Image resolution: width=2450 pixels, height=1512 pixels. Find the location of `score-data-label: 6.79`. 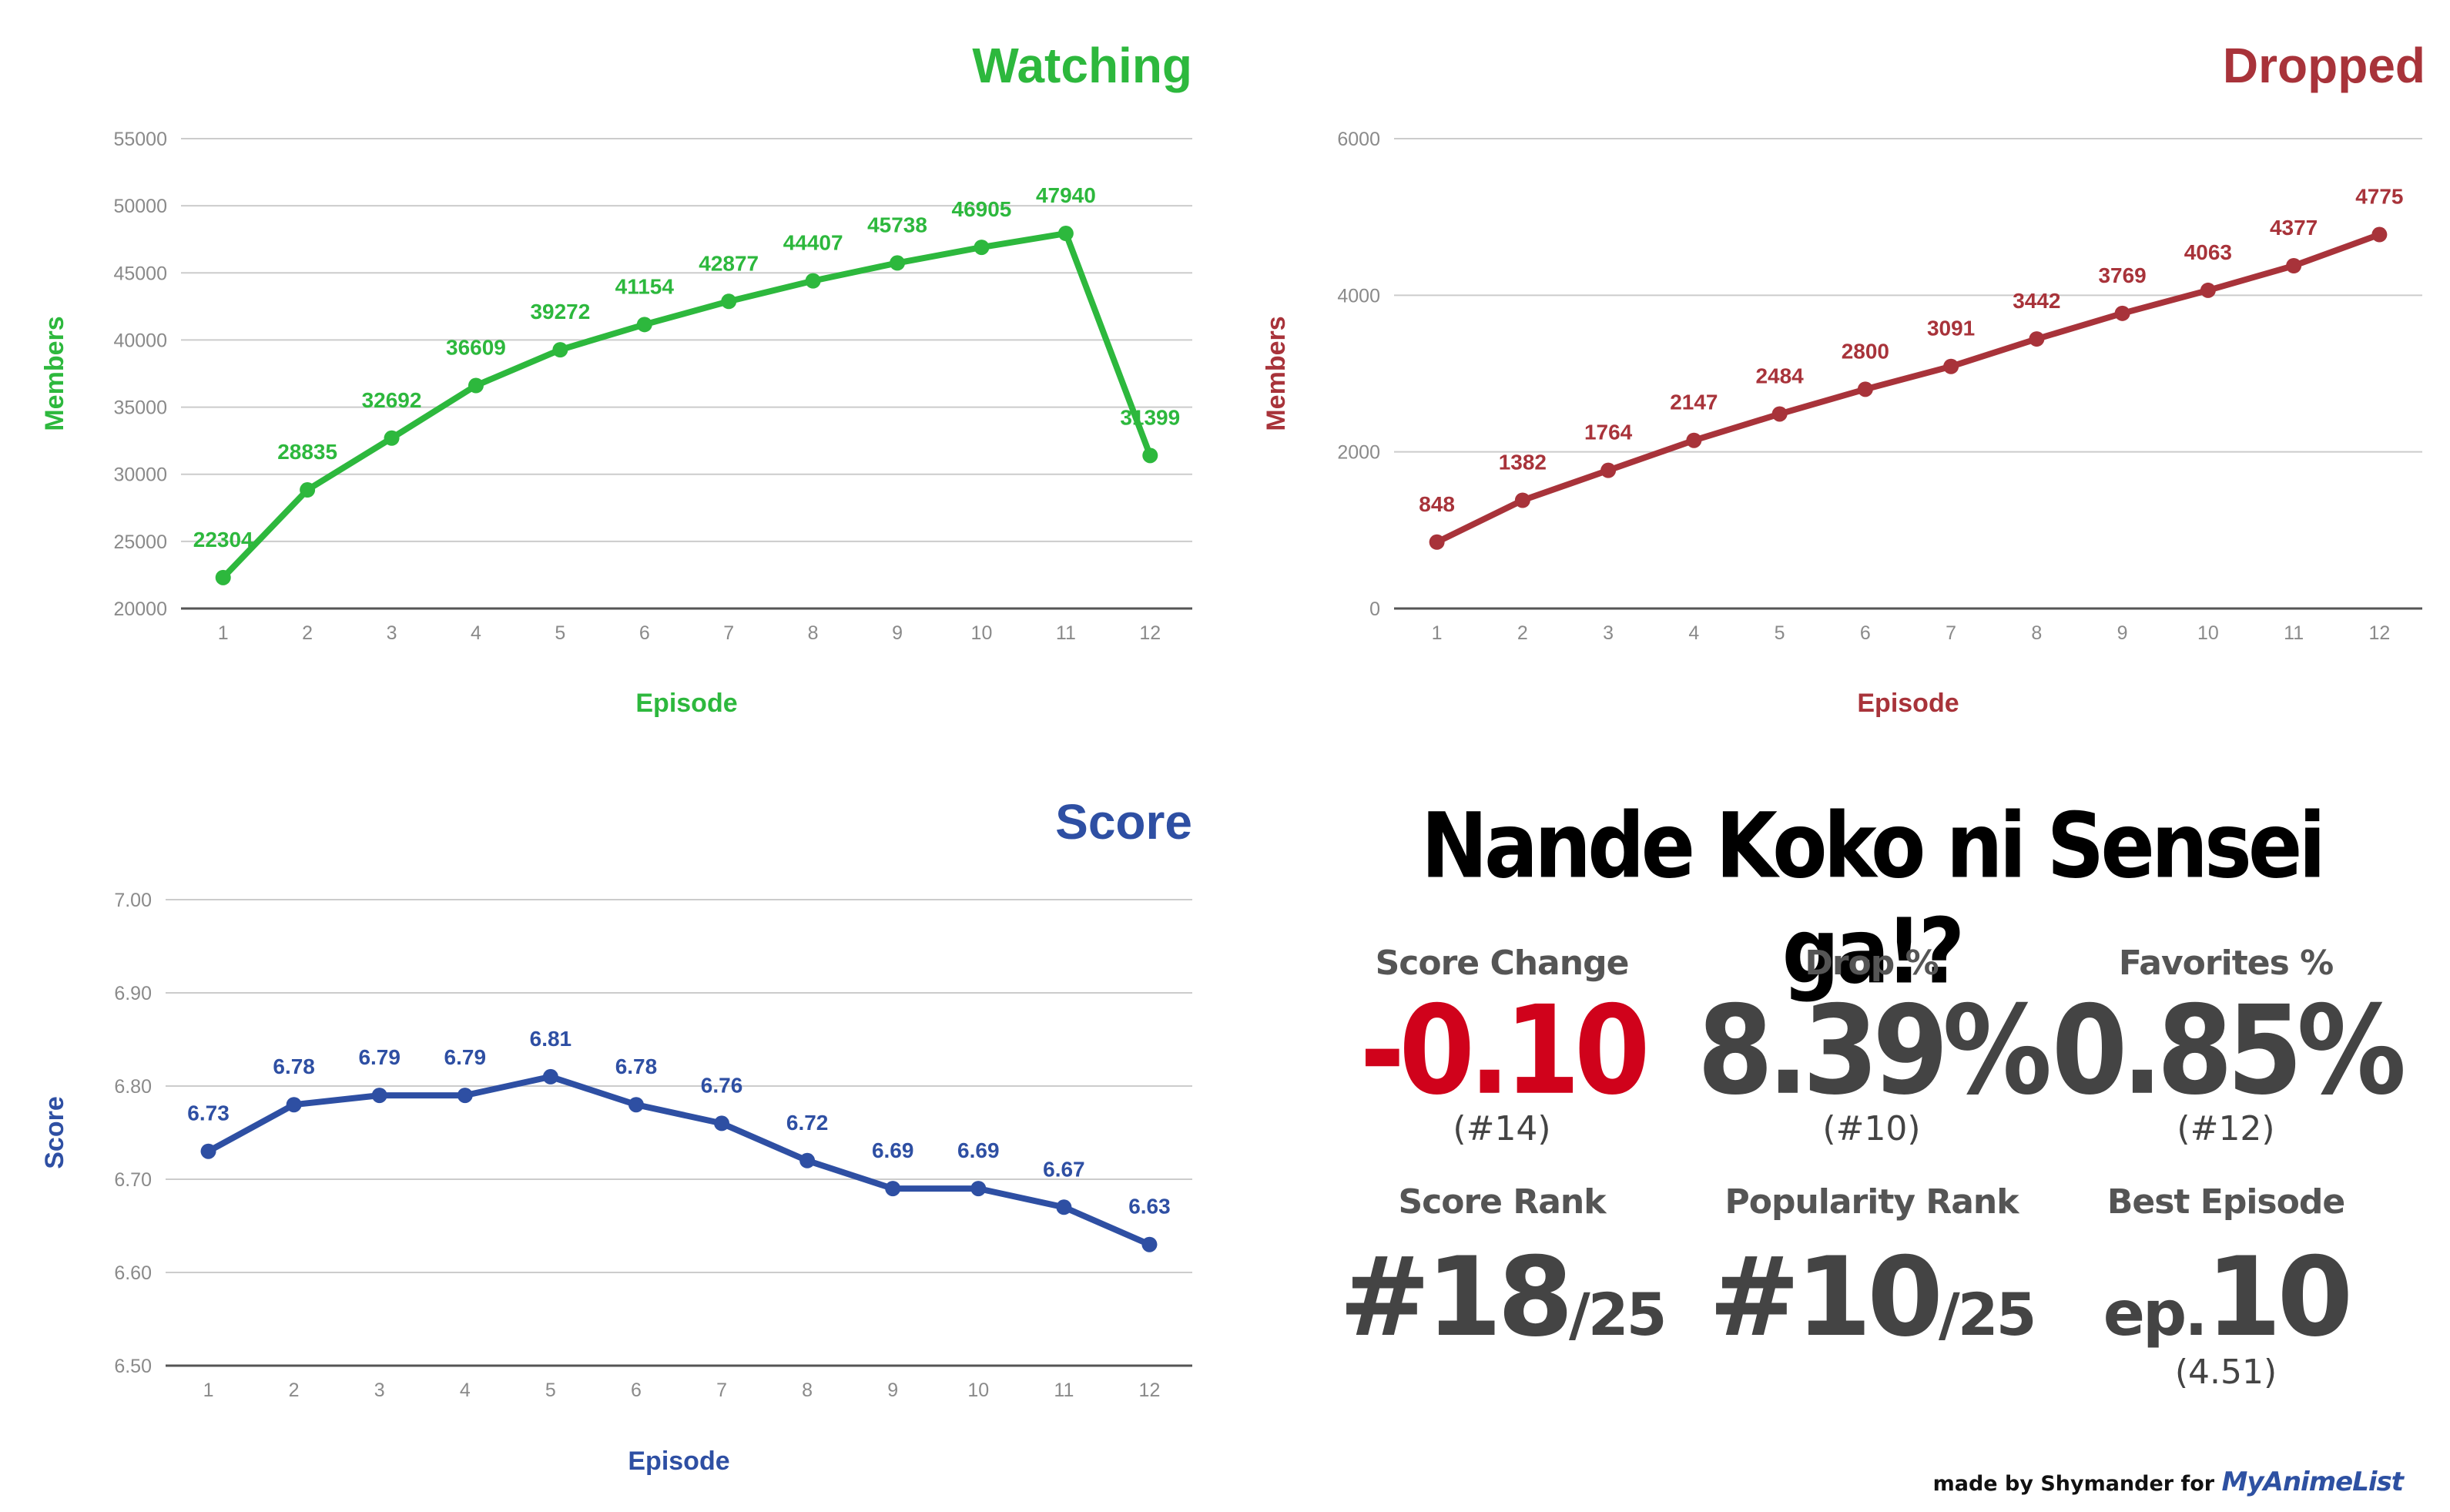

score-data-label: 6.79 is located at coordinates (380, 1057).